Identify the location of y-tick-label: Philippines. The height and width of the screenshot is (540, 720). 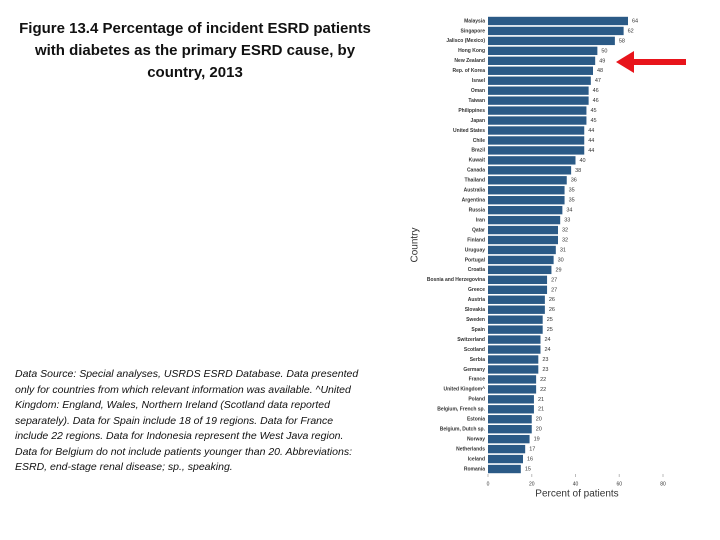
(471, 111).